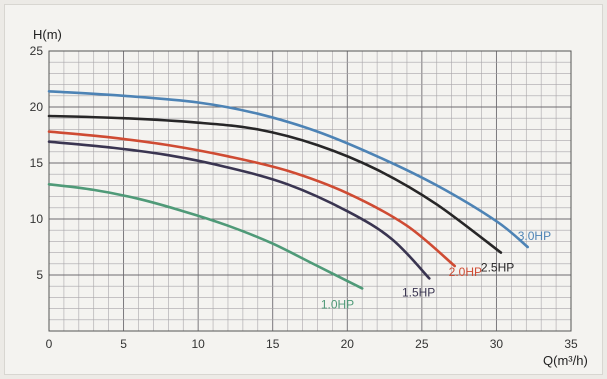  I want to click on series-label: 2.5HP, so click(497, 268).